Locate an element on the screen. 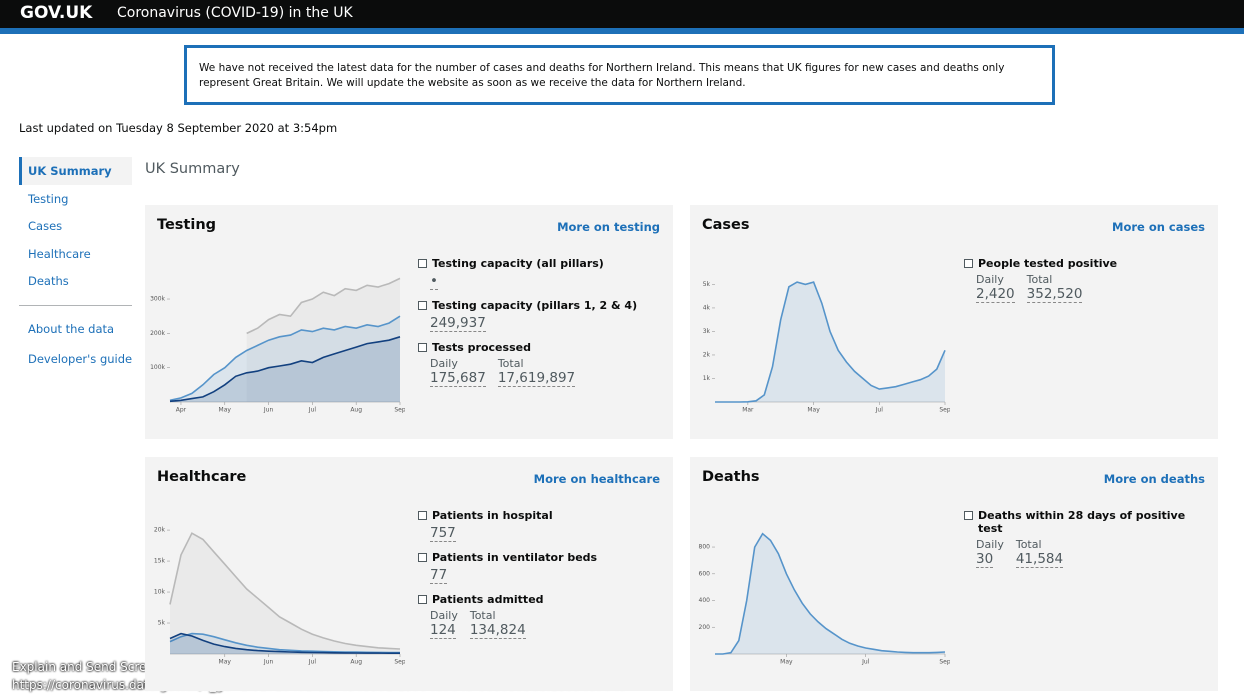 The image size is (1244, 700). y-tick-label: 2k is located at coordinates (707, 354).